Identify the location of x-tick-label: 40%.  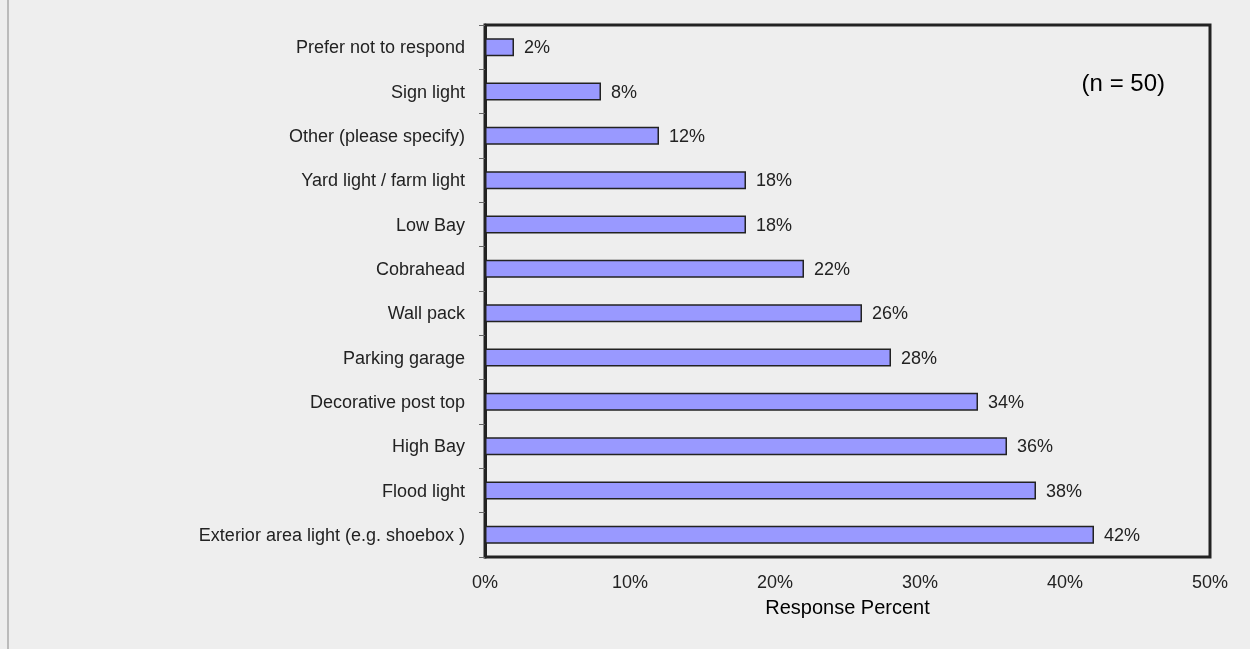
(1065, 582).